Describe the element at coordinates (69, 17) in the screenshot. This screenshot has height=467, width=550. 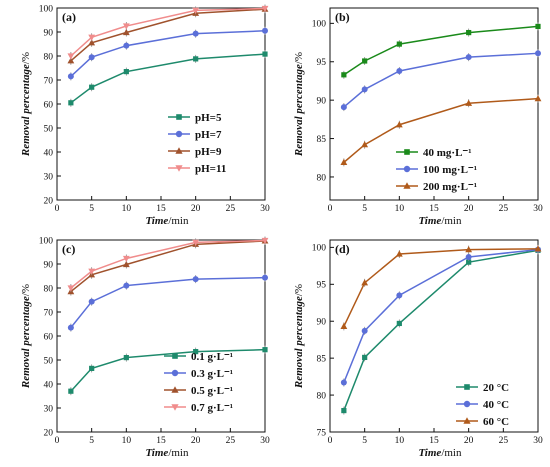
I see `panel-label: (a)` at that location.